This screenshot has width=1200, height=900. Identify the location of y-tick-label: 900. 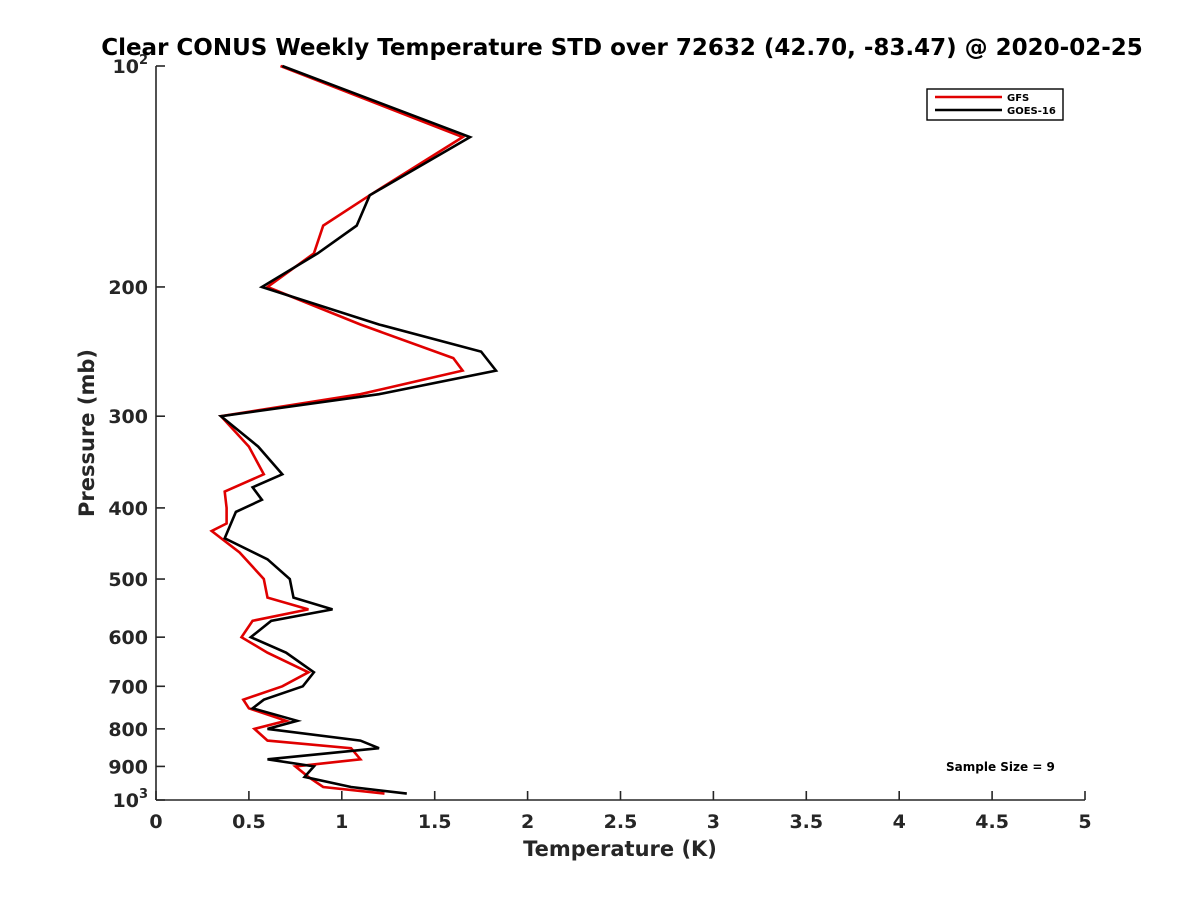
(128, 767).